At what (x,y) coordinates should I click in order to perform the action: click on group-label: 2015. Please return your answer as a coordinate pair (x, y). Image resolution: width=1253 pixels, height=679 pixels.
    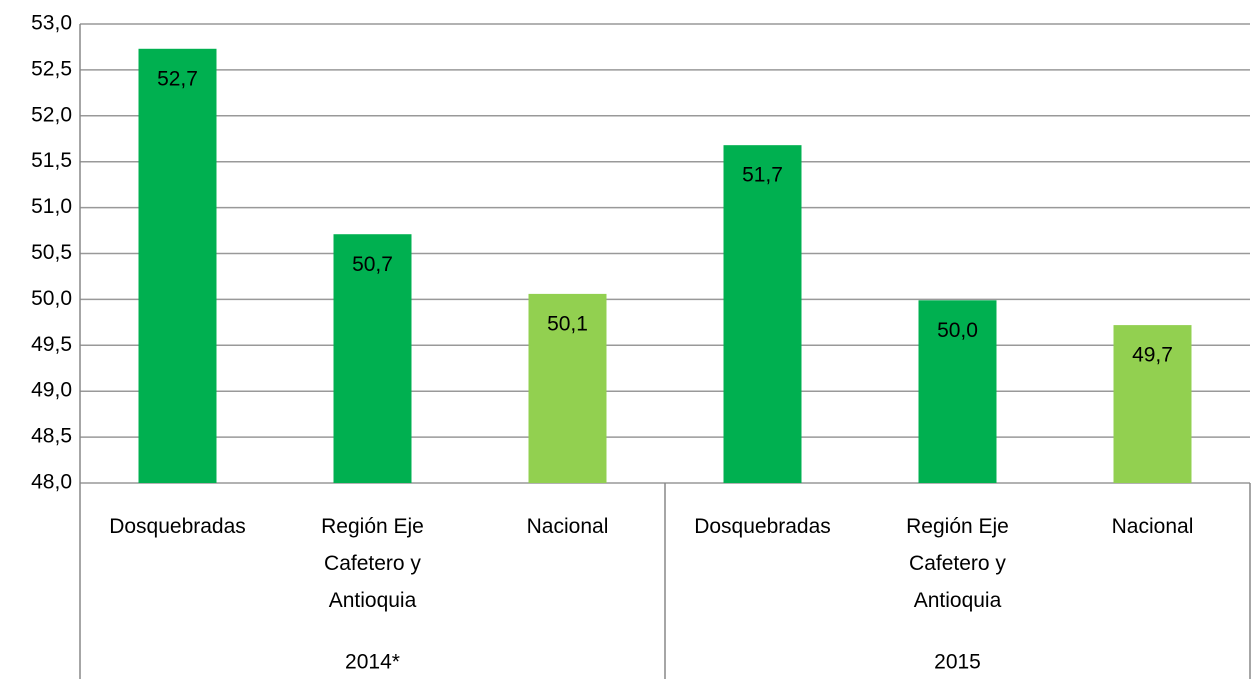
    Looking at the image, I should click on (957, 662).